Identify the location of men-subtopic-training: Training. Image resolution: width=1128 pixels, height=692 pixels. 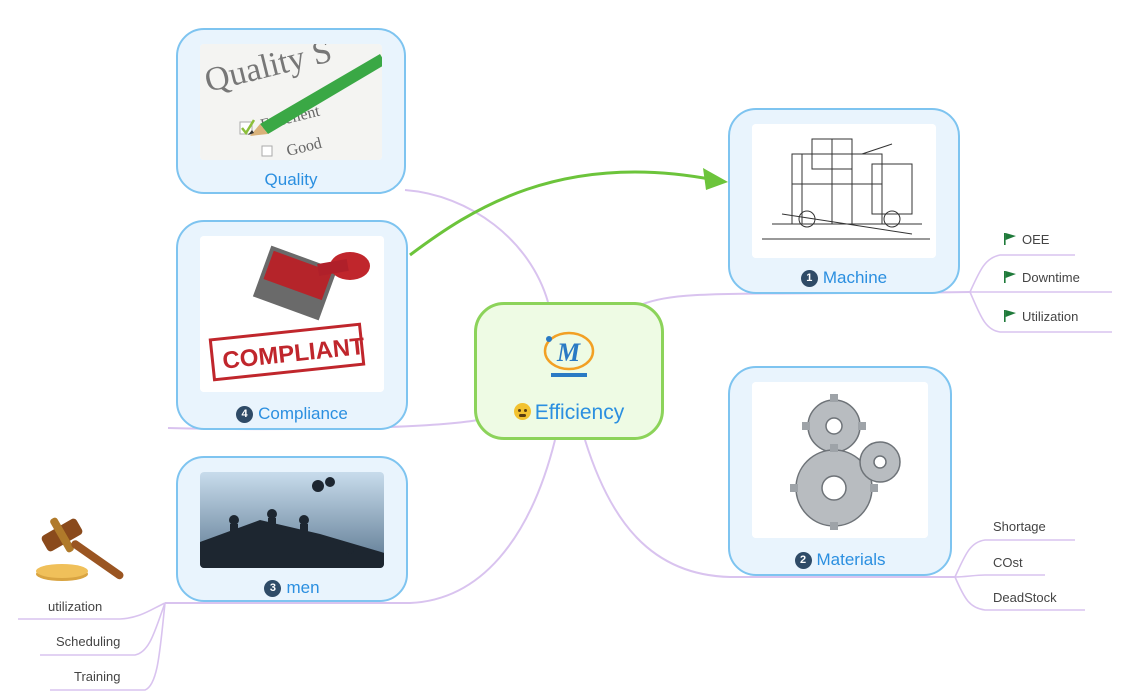
(97, 676).